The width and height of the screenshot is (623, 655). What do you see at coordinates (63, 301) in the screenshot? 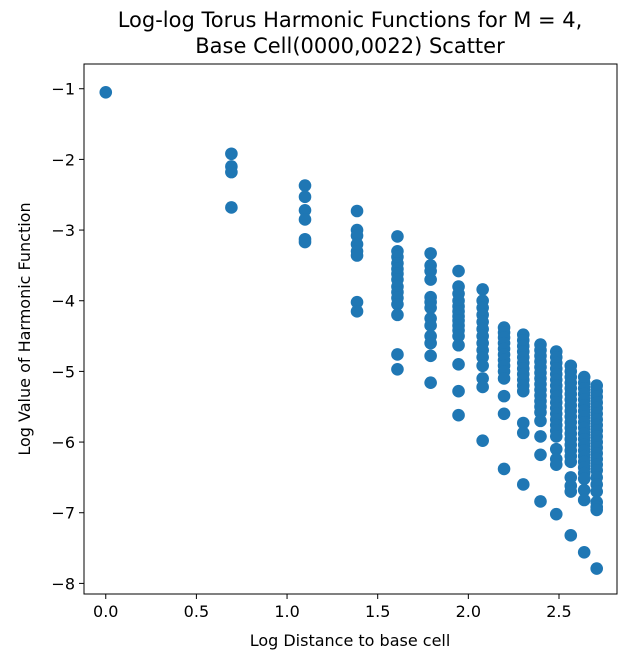
I see `y-tick-label: −4` at bounding box center [63, 301].